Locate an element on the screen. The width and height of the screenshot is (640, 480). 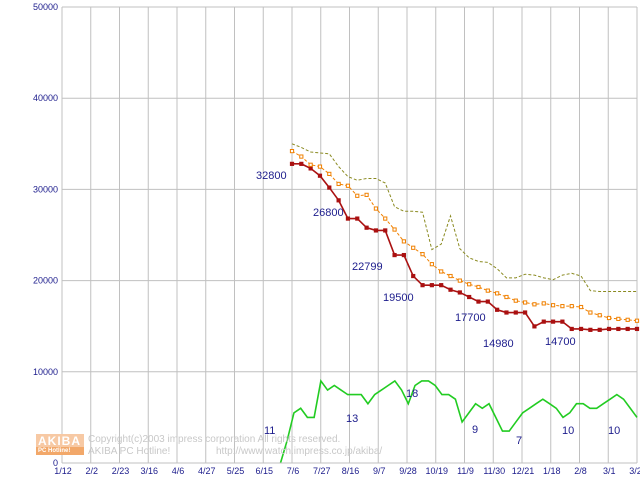
y-axis-tick-labels: 0 10000 20000 30000 40000 50000 is located at coordinates (45, 235).